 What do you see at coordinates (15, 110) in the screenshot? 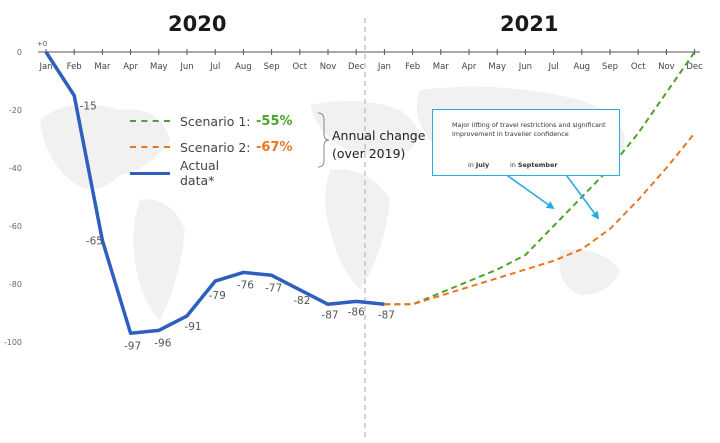
I see `y-tick-label: -20` at bounding box center [15, 110].